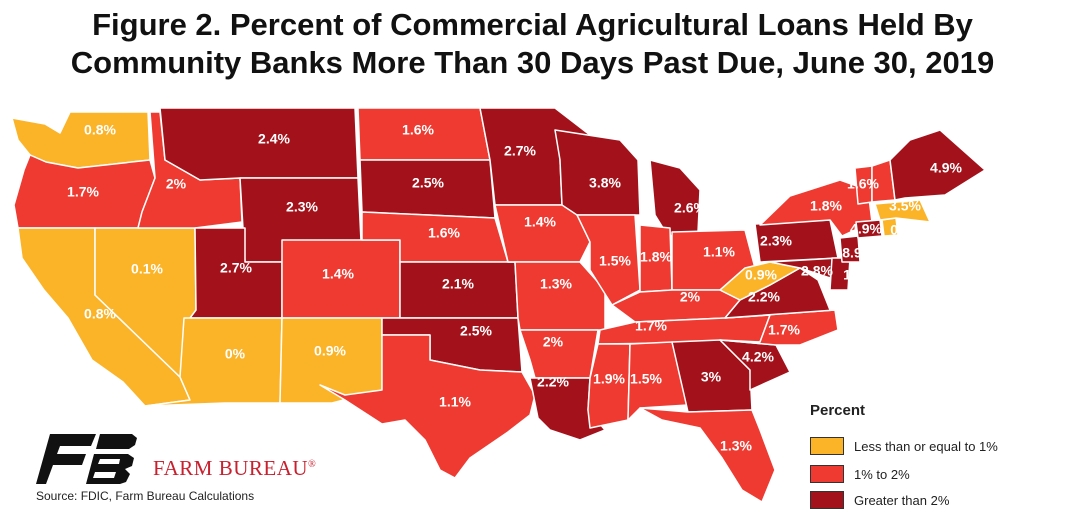 The width and height of the screenshot is (1065, 527). What do you see at coordinates (458, 284) in the screenshot?
I see `state-value-ks: 2.1%` at bounding box center [458, 284].